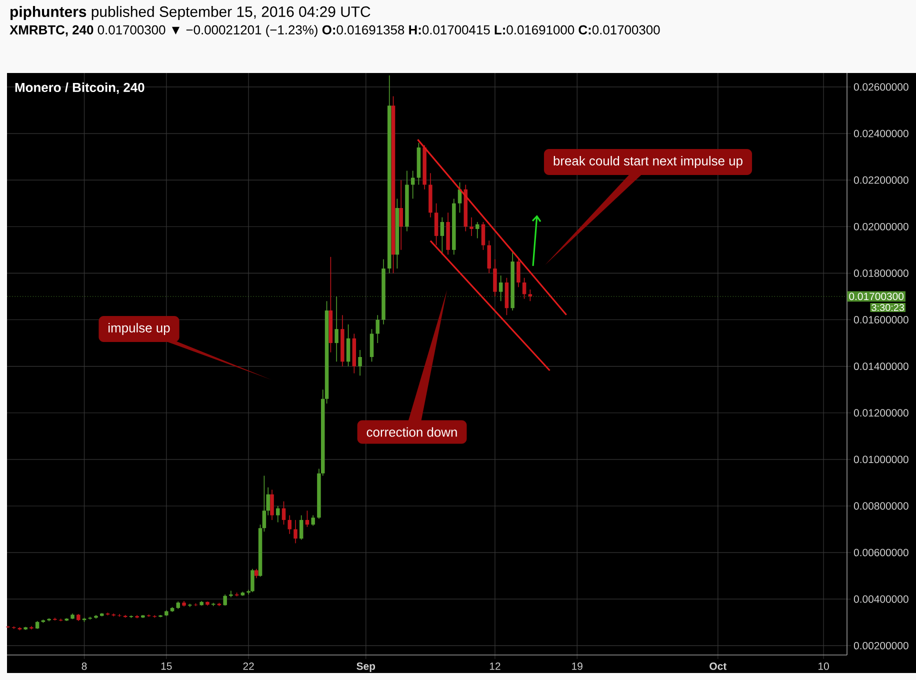 The height and width of the screenshot is (680, 916). Describe the element at coordinates (335, 31) in the screenshot. I see `text: XMRBTC, 240 0.01700300 ▼ −0.00021201 (−1.23%) O:0.01691358 H:0.01700415 L:0.01691000 C:0.01700300` at that location.